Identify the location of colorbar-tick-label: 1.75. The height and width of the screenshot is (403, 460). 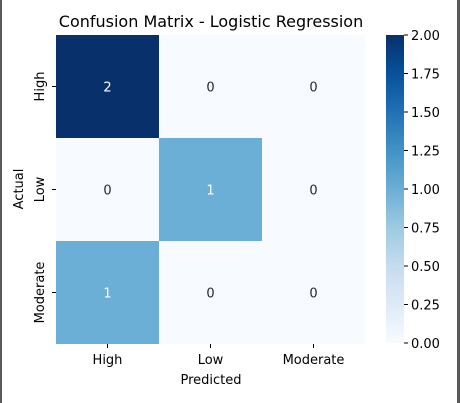
(425, 75).